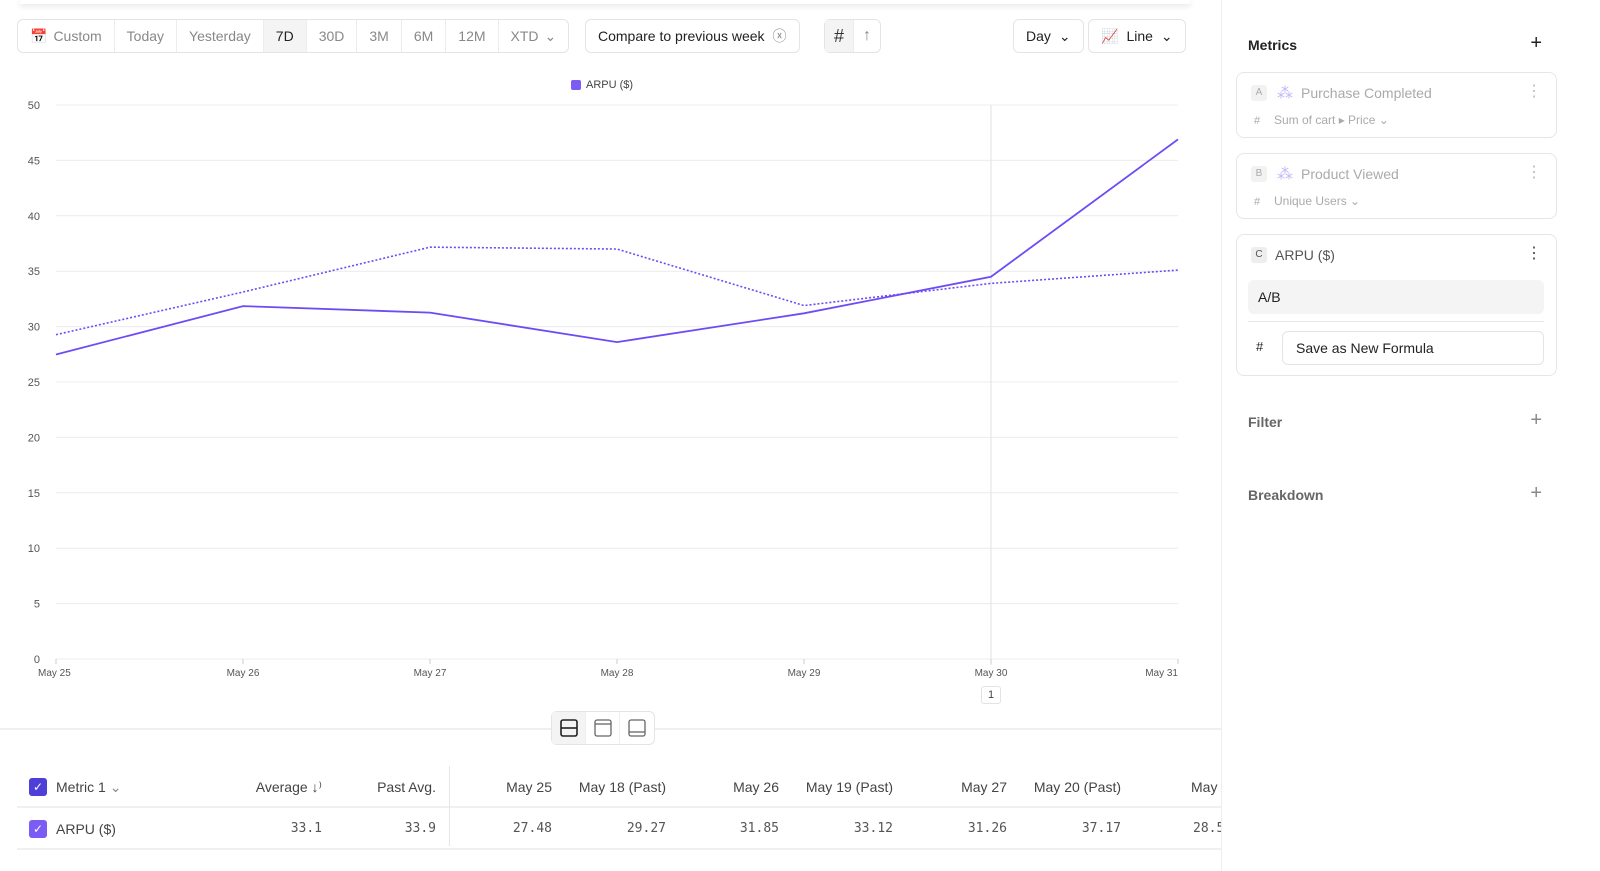  Describe the element at coordinates (1259, 255) in the screenshot. I see `metric-letter: C` at that location.